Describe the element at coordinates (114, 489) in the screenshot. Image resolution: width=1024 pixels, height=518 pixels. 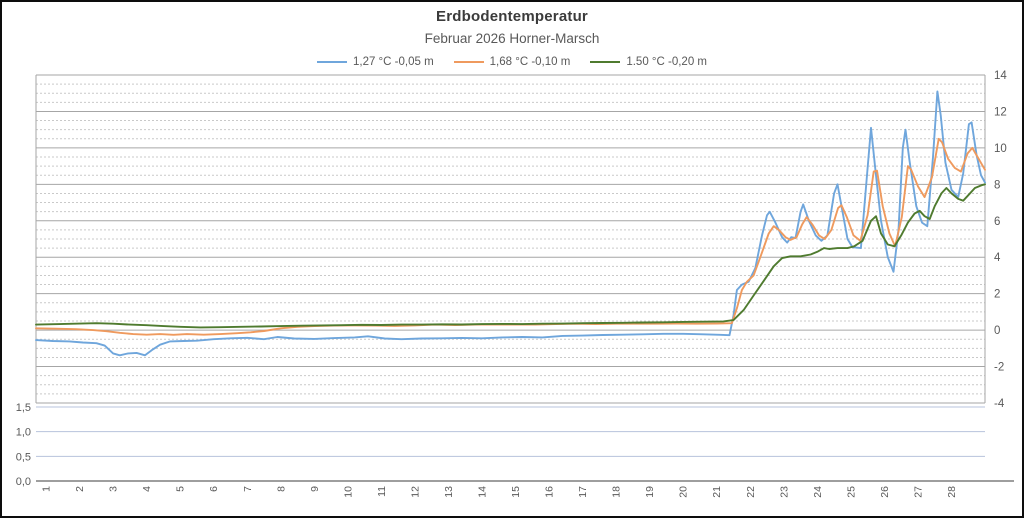
I see `x-tick-label: 3` at that location.